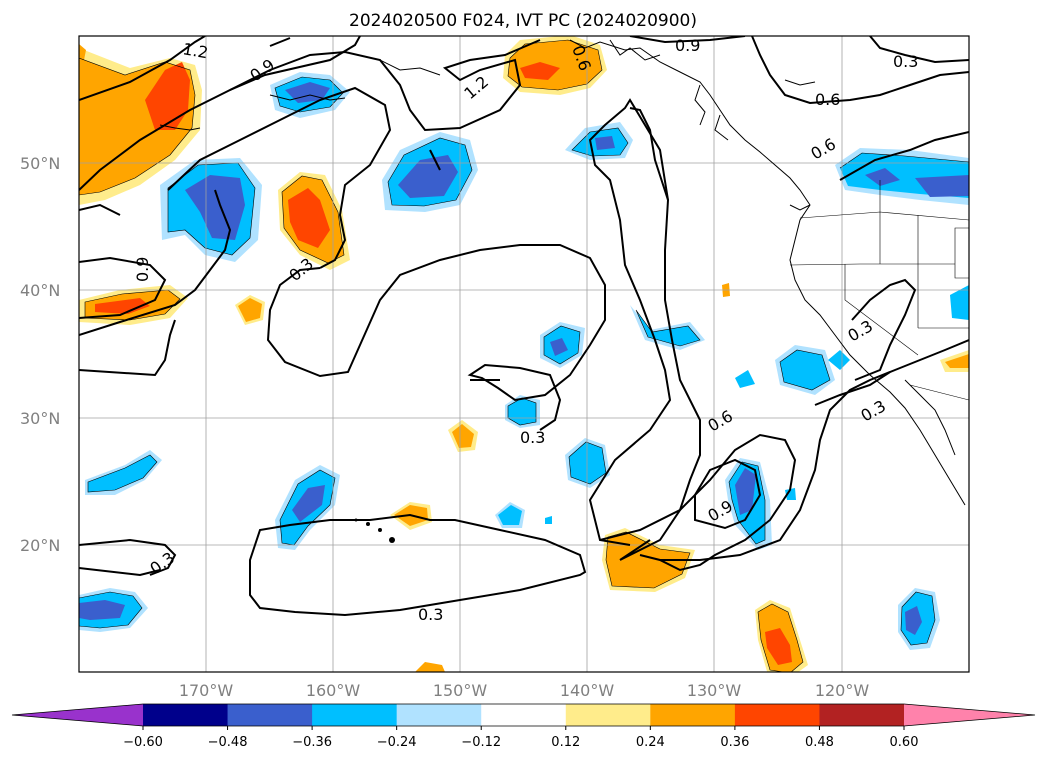  I want to click on contour-label: 1.2, so click(195, 50).